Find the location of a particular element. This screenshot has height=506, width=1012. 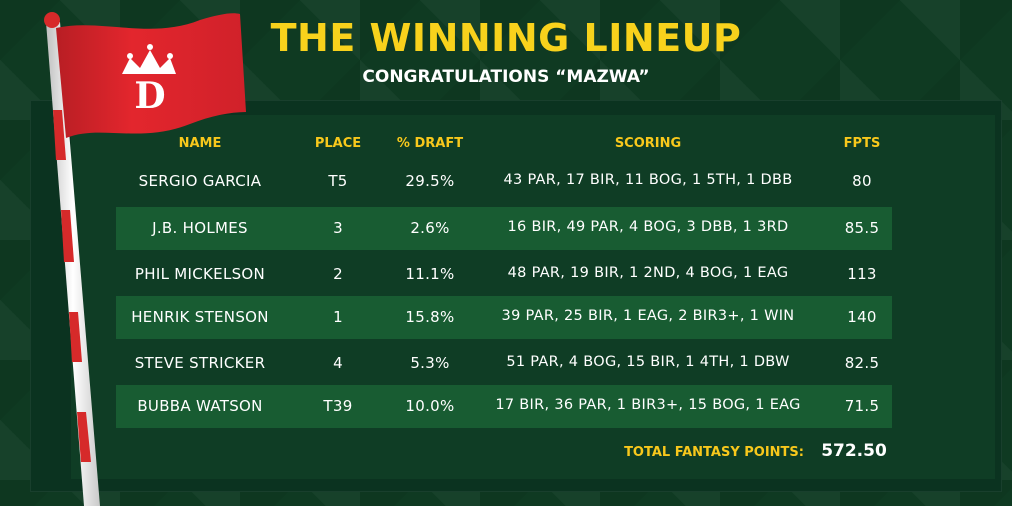

player-name: J.B. HOLMES is located at coordinates (200, 228).